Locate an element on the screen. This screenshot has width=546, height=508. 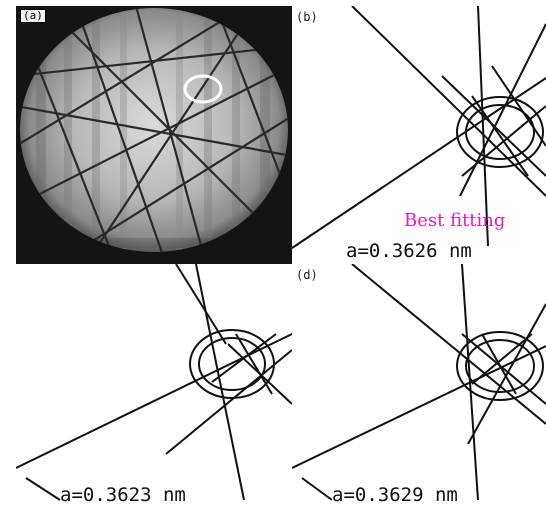
lattice-parameter-c: a=0.3623 nm is located at coordinates (123, 495).